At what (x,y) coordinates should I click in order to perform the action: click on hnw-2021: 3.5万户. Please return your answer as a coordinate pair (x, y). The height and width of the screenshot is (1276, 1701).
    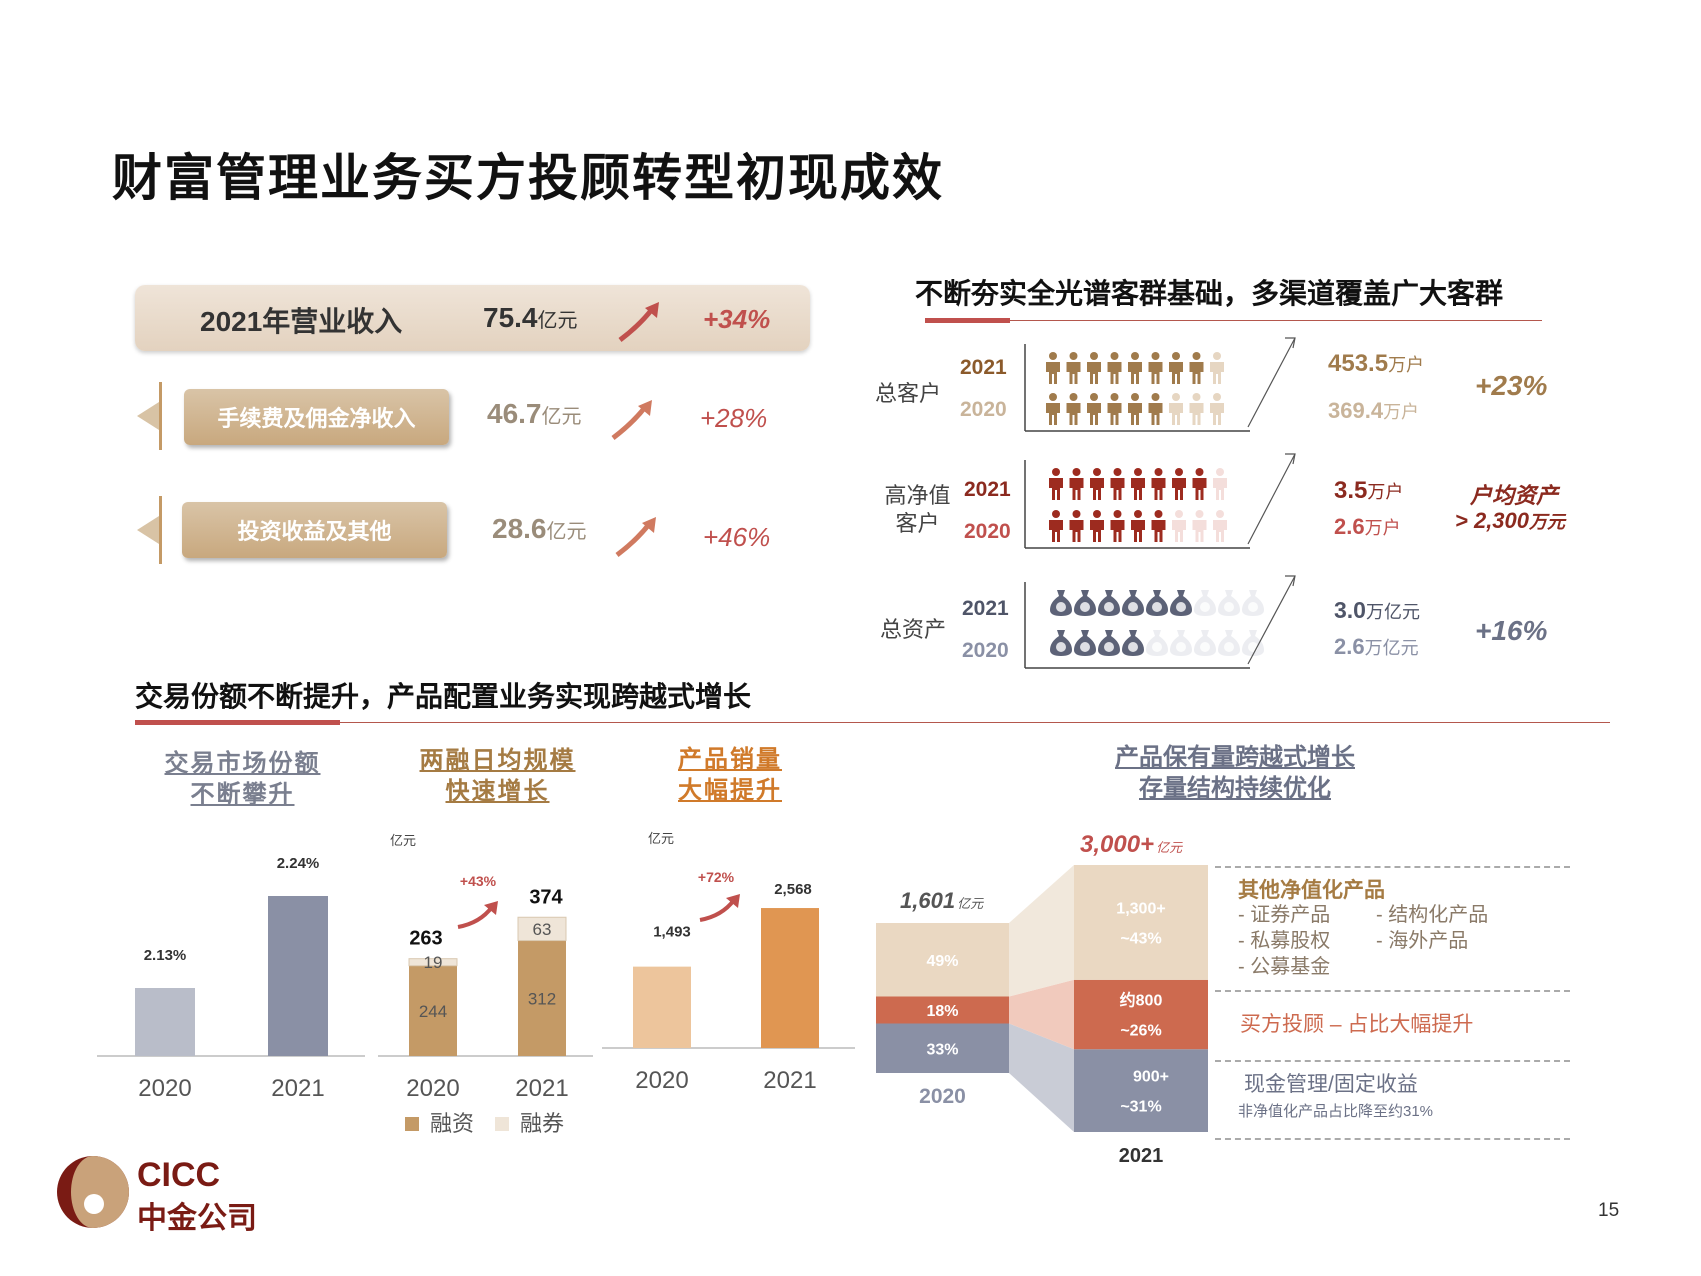
    Looking at the image, I should click on (1369, 490).